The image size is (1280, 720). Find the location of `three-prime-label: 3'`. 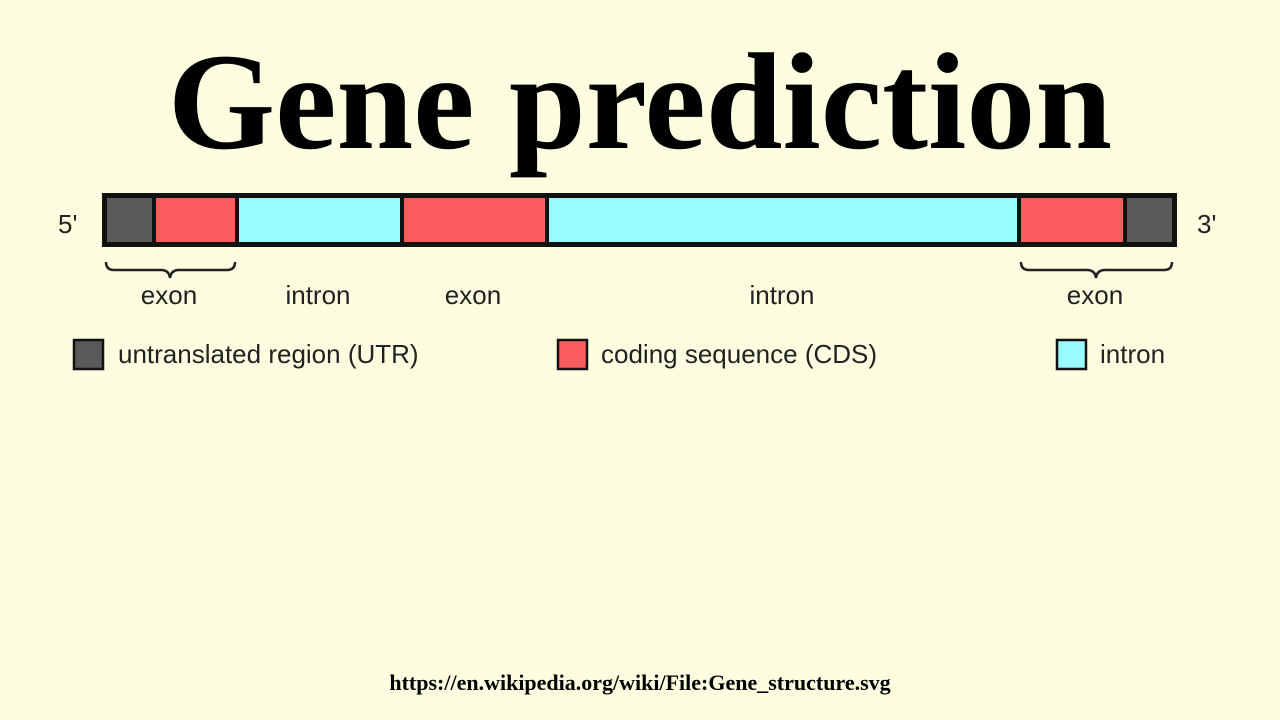

three-prime-label: 3' is located at coordinates (1206, 224).